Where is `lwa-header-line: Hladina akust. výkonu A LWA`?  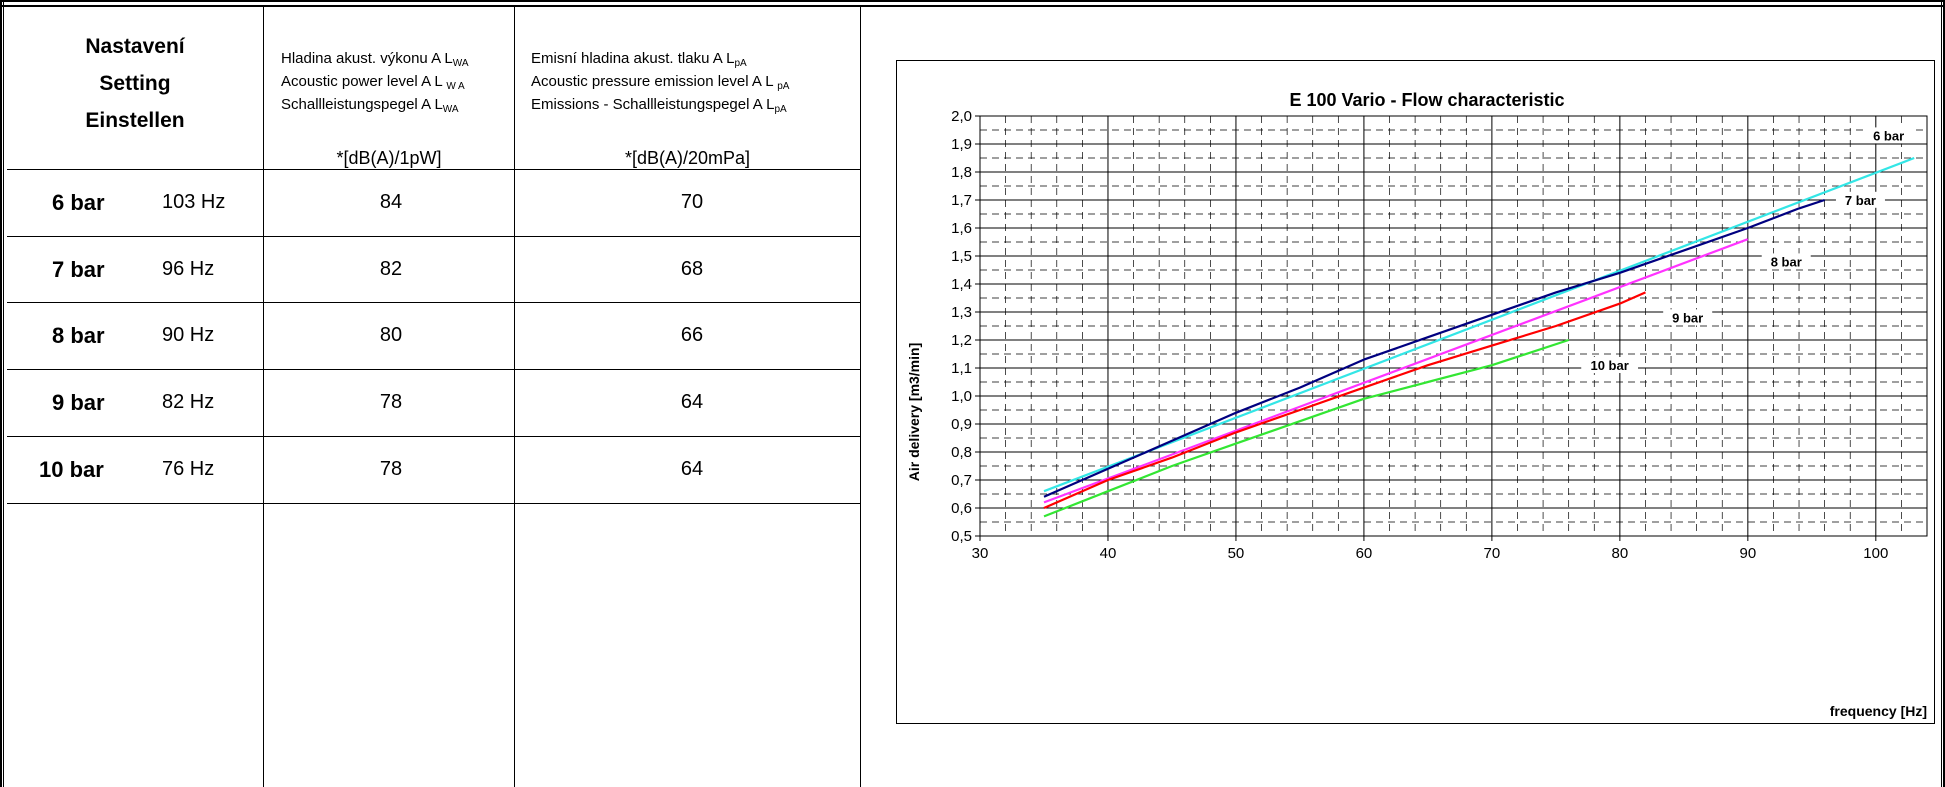 lwa-header-line: Hladina akust. výkonu A LWA is located at coordinates (375, 59).